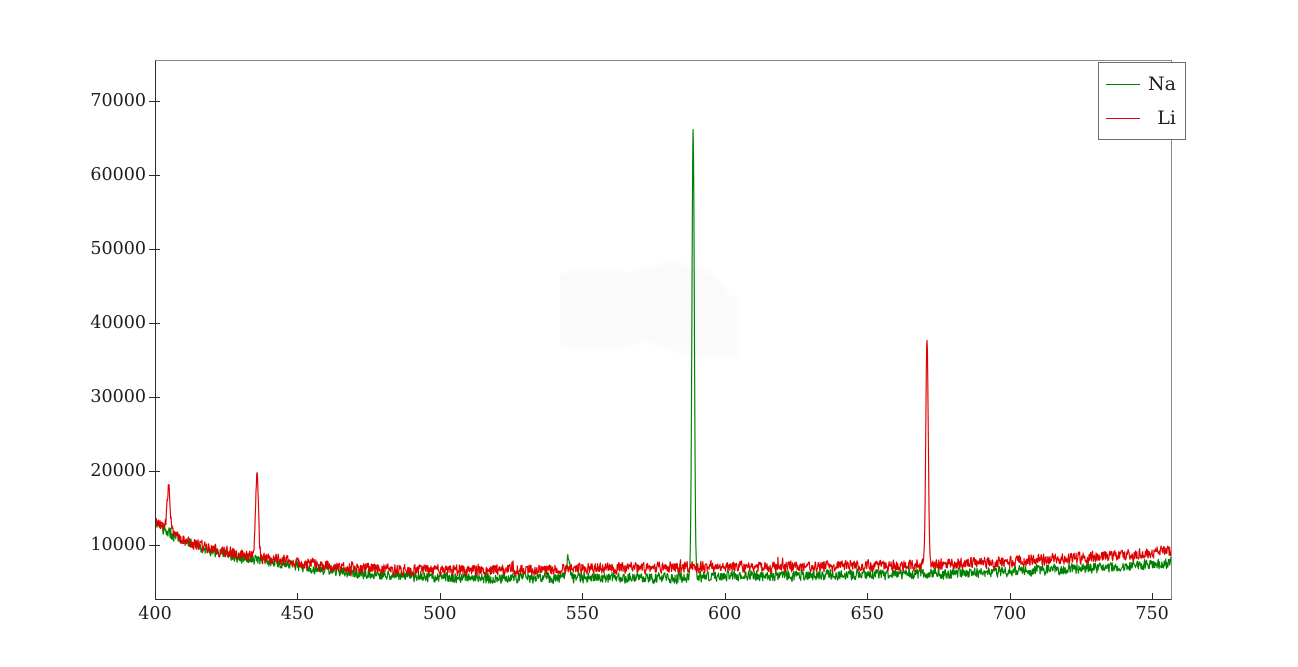  I want to click on x-tick-label: 600, so click(725, 614).